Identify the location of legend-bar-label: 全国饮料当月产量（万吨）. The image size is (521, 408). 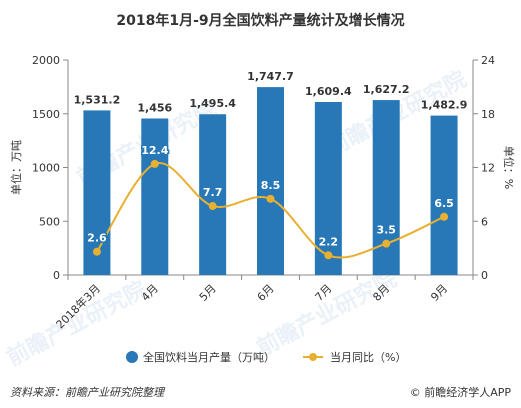
(209, 357).